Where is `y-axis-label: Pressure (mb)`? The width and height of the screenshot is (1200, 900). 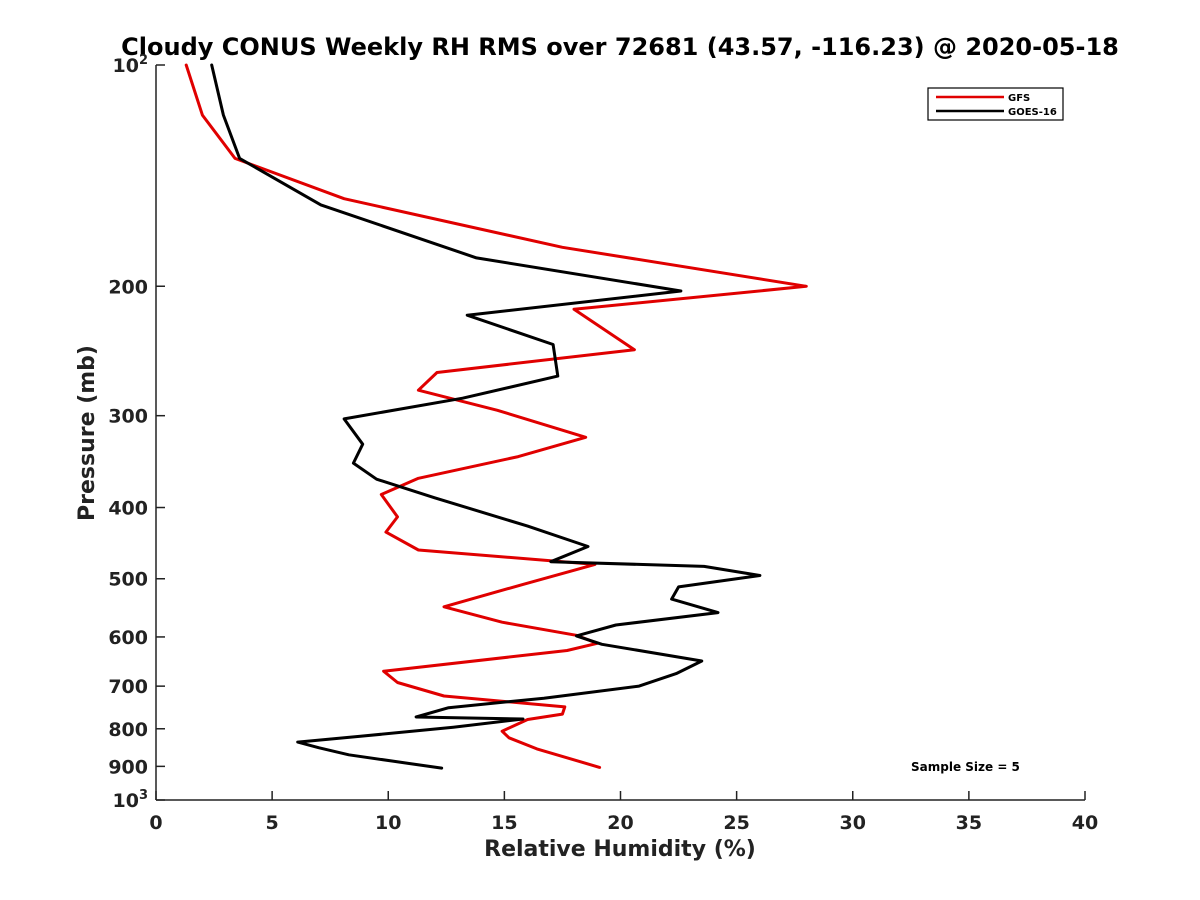
y-axis-label: Pressure (mb) is located at coordinates (87, 433).